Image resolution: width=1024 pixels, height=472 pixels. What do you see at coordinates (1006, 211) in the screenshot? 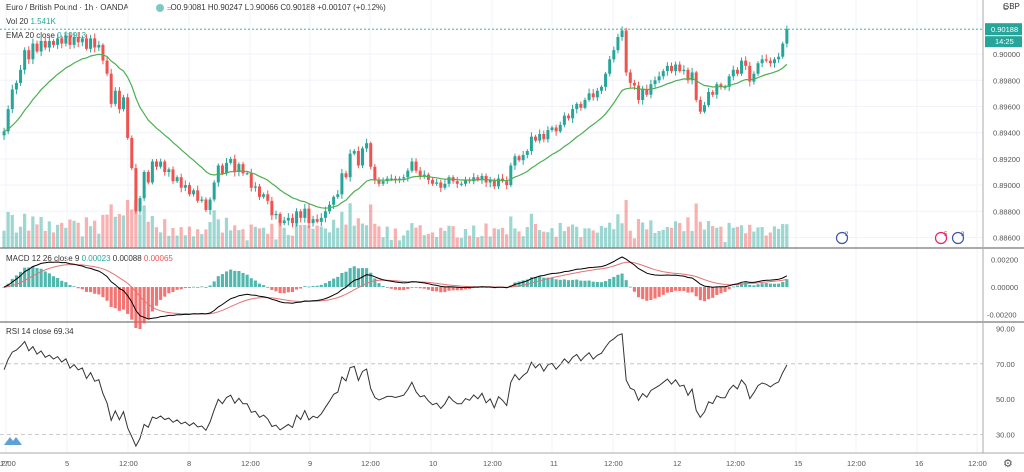
I see `price-tick: 0.88800` at bounding box center [1006, 211].